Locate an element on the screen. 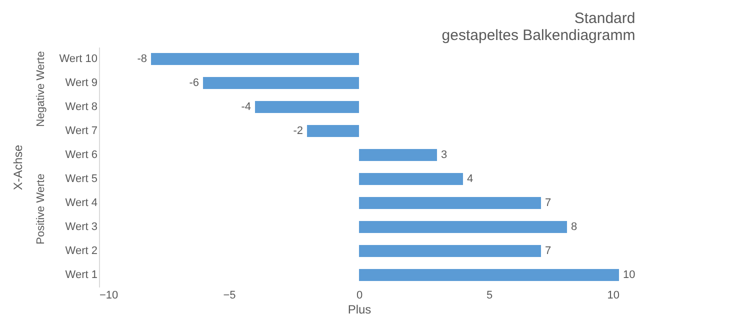  y-tick-label: Wert 7 is located at coordinates (81, 131).